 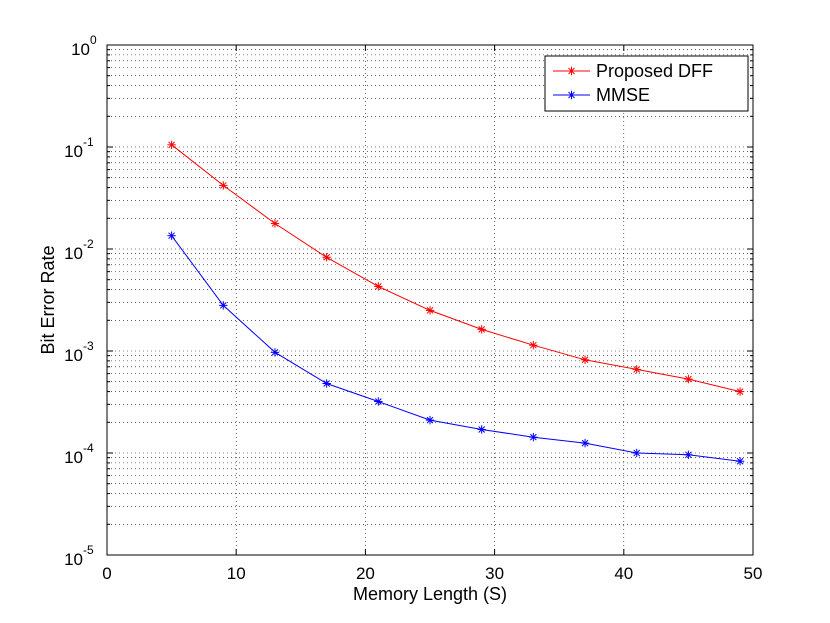 I want to click on y-tick-exponent: -4, so click(x=88, y=448).